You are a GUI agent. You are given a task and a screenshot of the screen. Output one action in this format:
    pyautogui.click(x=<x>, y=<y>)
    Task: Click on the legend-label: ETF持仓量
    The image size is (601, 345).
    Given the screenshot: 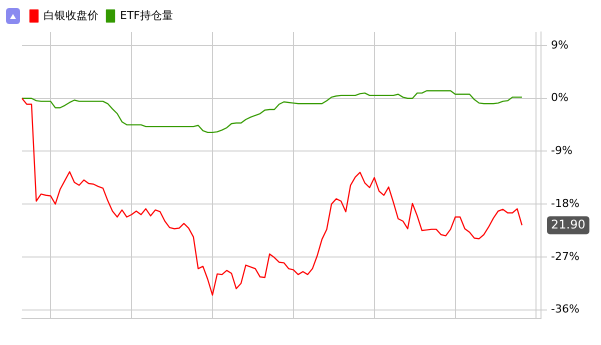 What is the action you would take?
    pyautogui.click(x=146, y=15)
    